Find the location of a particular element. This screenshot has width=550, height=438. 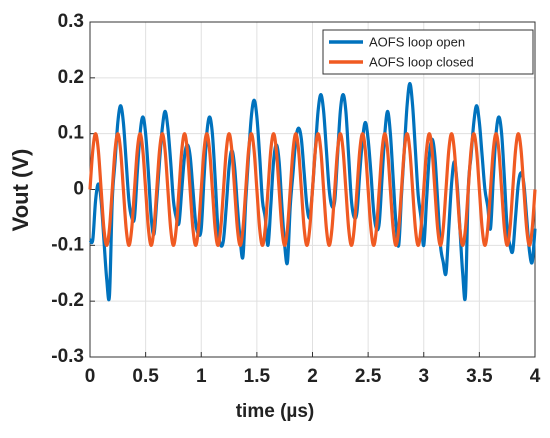

x-axis-label: time (µs) is located at coordinates (275, 411).